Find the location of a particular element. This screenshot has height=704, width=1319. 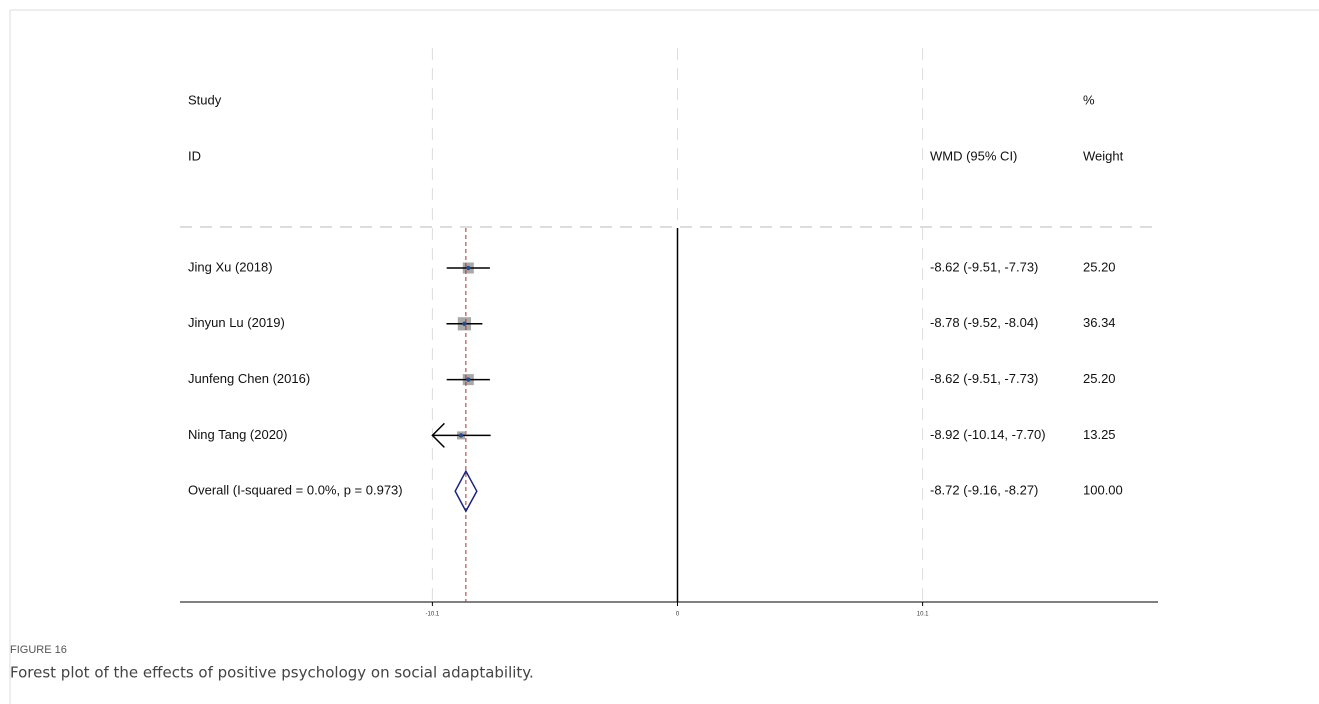

ci-arrow is located at coordinates (438, 435).